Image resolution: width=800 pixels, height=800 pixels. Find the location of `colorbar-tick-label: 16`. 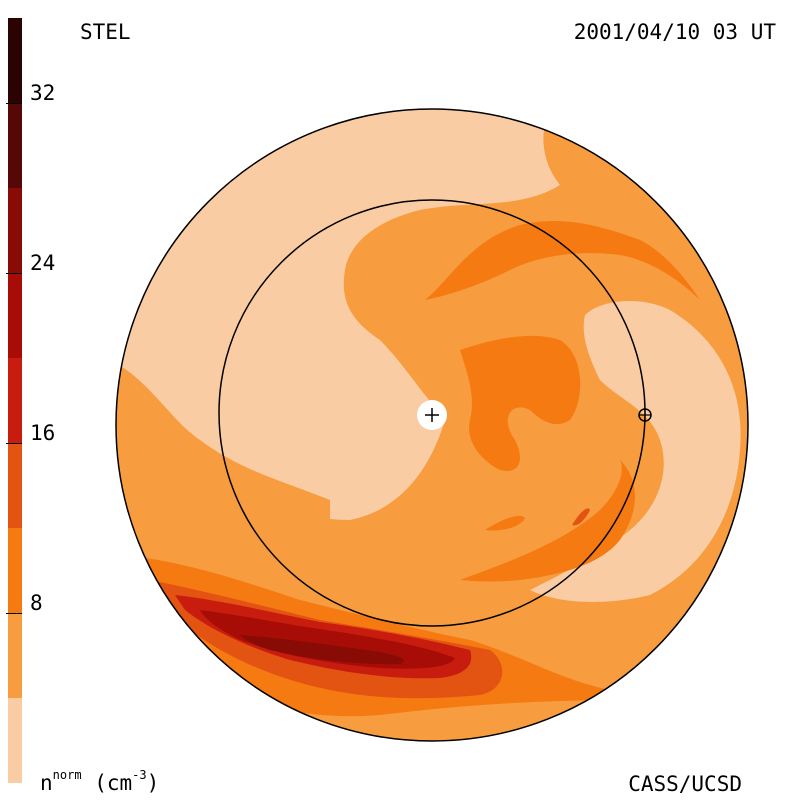

colorbar-tick-label: 16 is located at coordinates (43, 433).